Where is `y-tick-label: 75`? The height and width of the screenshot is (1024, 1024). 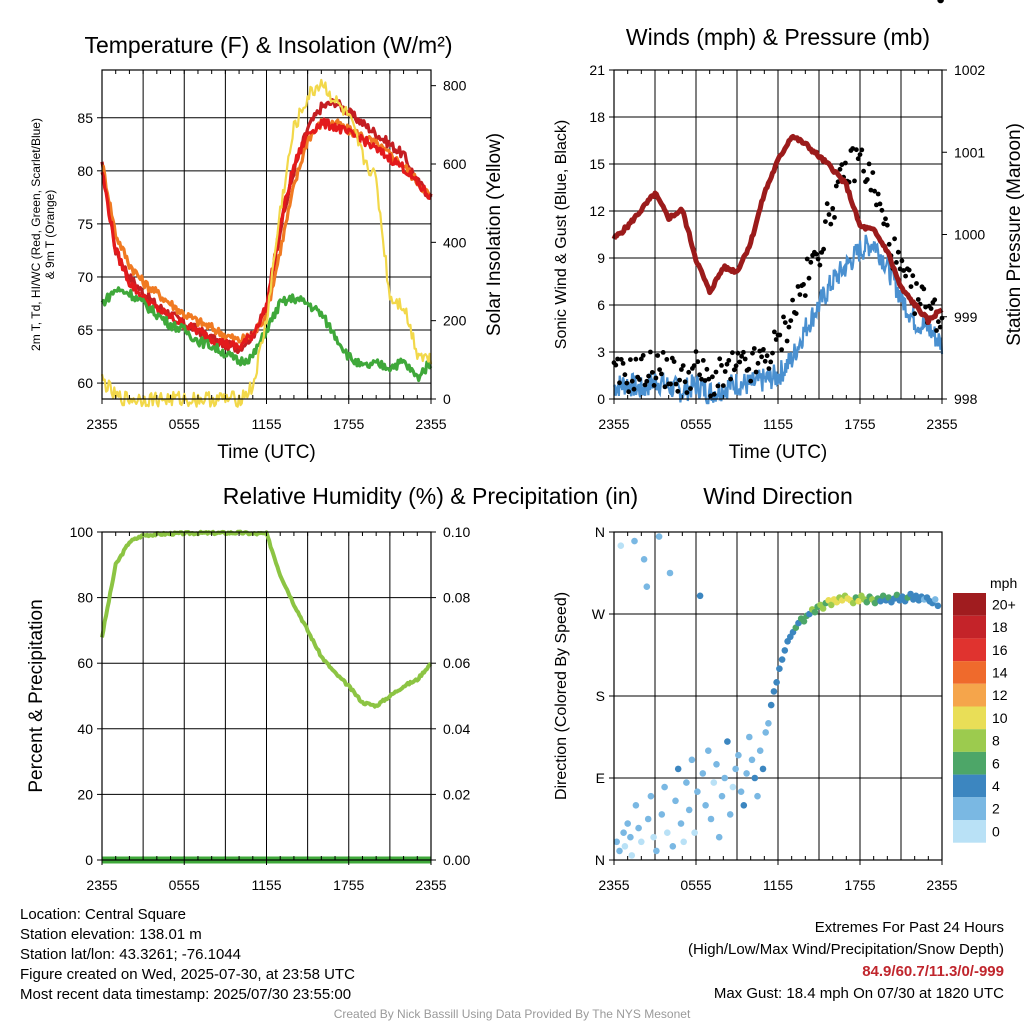
y-tick-label: 75 is located at coordinates (85, 224).